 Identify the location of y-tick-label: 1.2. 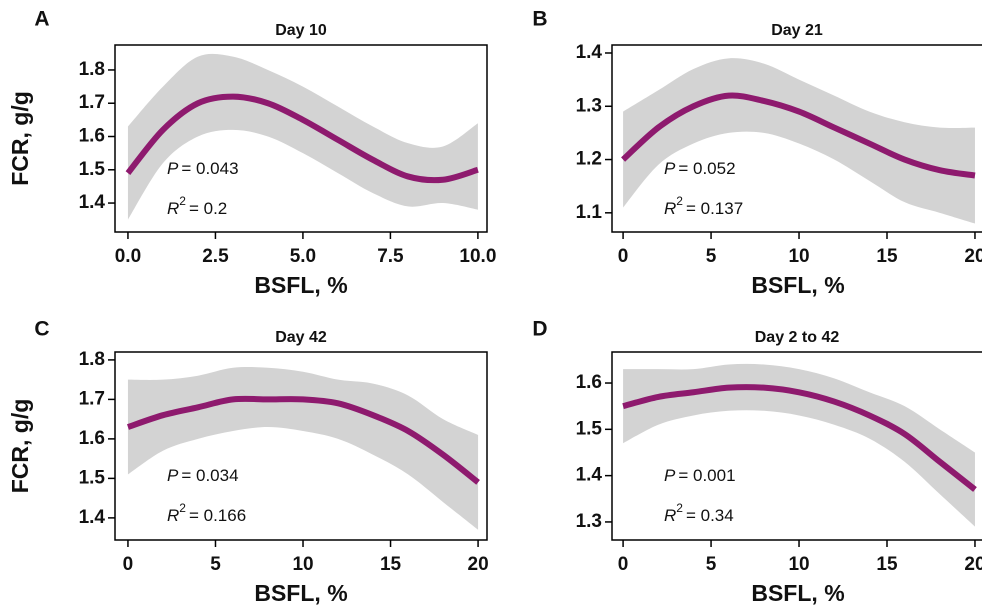
(589, 159).